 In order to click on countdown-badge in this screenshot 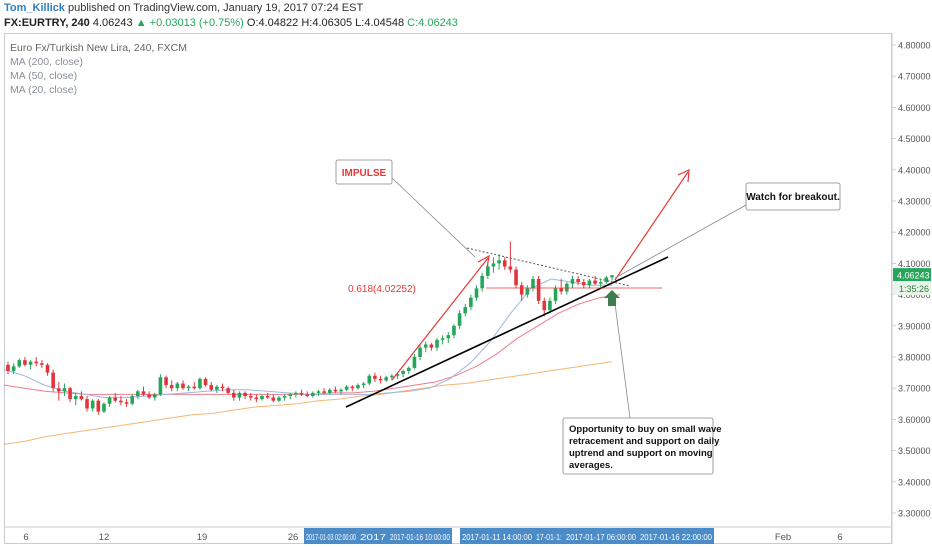, I will do `click(912, 289)`.